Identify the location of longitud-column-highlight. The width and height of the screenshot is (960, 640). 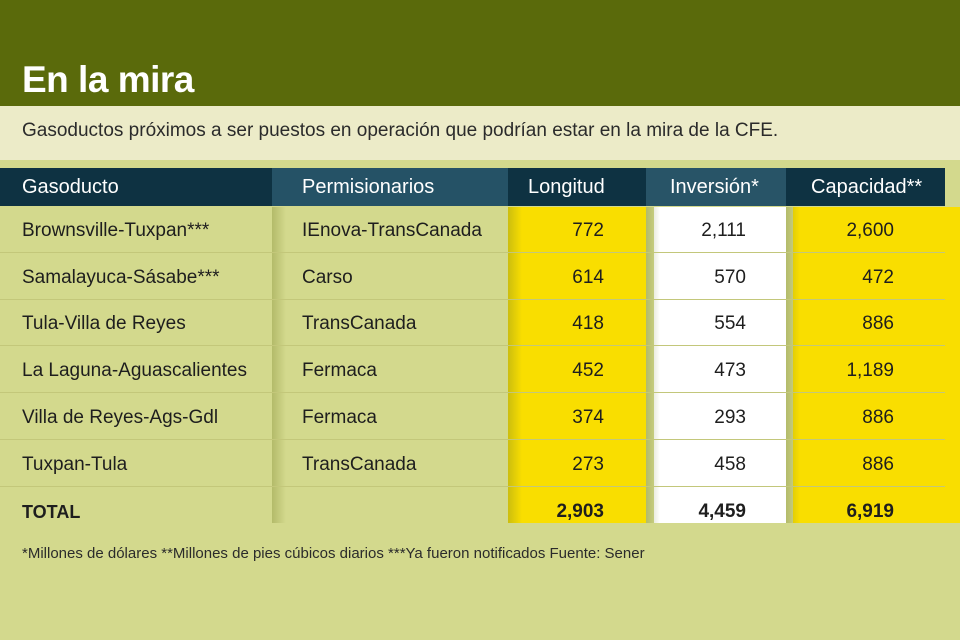
(577, 365).